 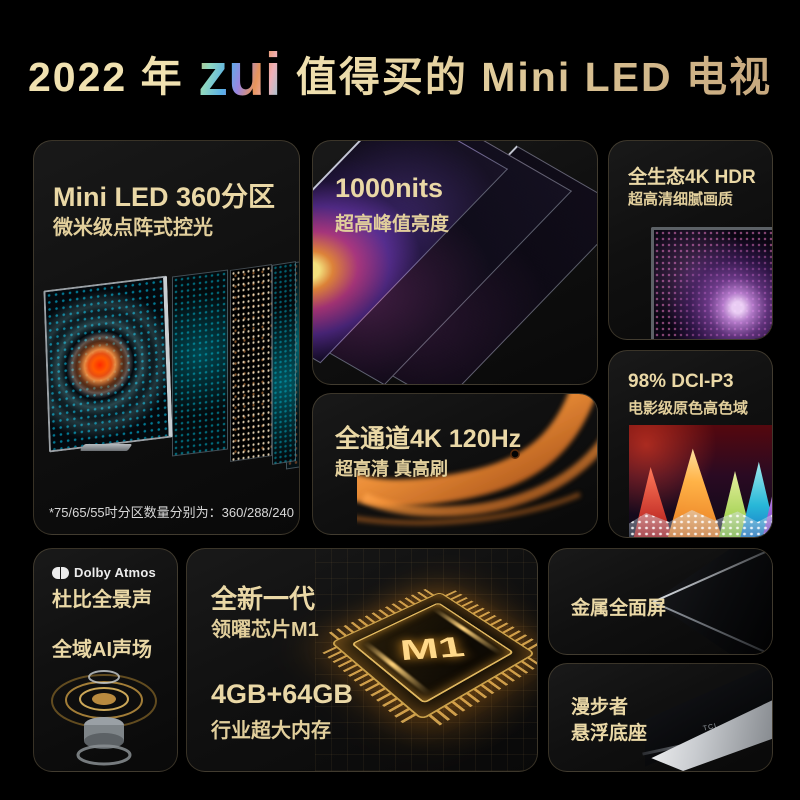 I want to click on backlight-layer-icon, so click(x=284, y=363).